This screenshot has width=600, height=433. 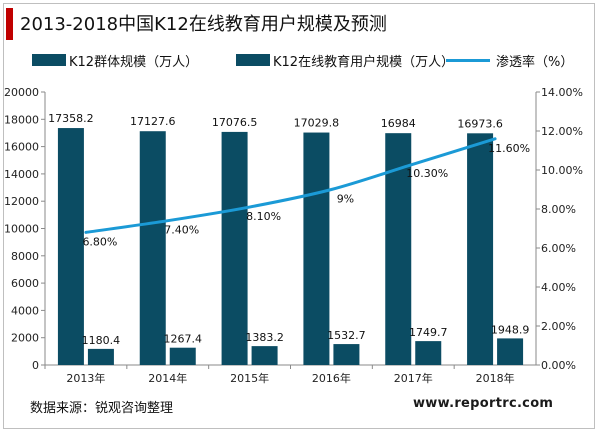 I want to click on y-right-tick-label: 8.00%, so click(x=558, y=209).